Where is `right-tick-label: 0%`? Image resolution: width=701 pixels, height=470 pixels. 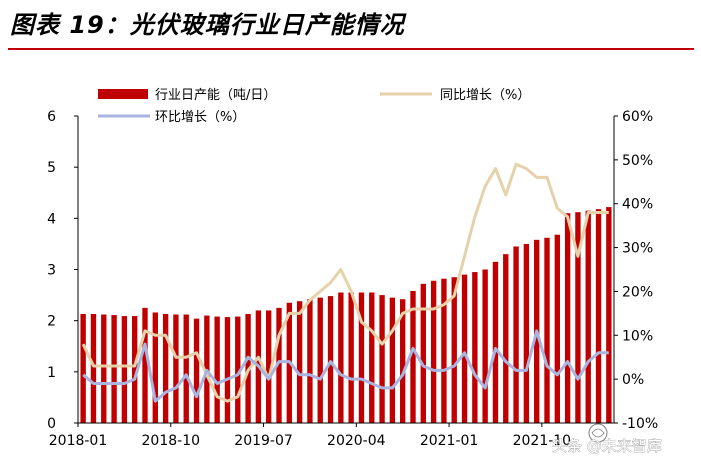
right-tick-label: 0% is located at coordinates (633, 380).